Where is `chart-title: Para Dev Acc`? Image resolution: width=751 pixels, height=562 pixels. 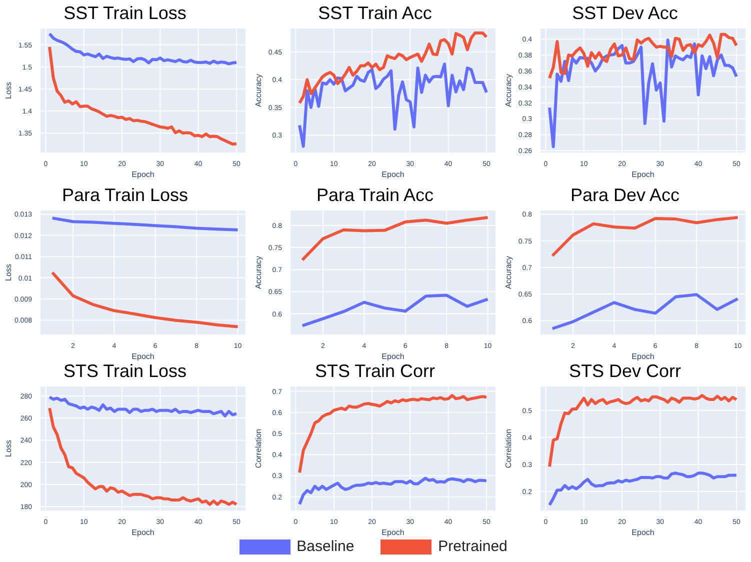
chart-title: Para Dev Acc is located at coordinates (625, 195).